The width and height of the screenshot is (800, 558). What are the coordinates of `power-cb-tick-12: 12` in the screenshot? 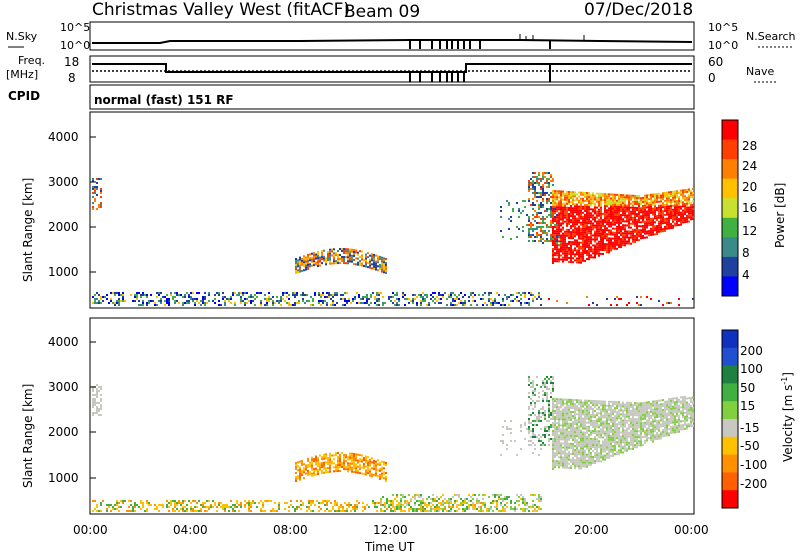 It's located at (749, 231).